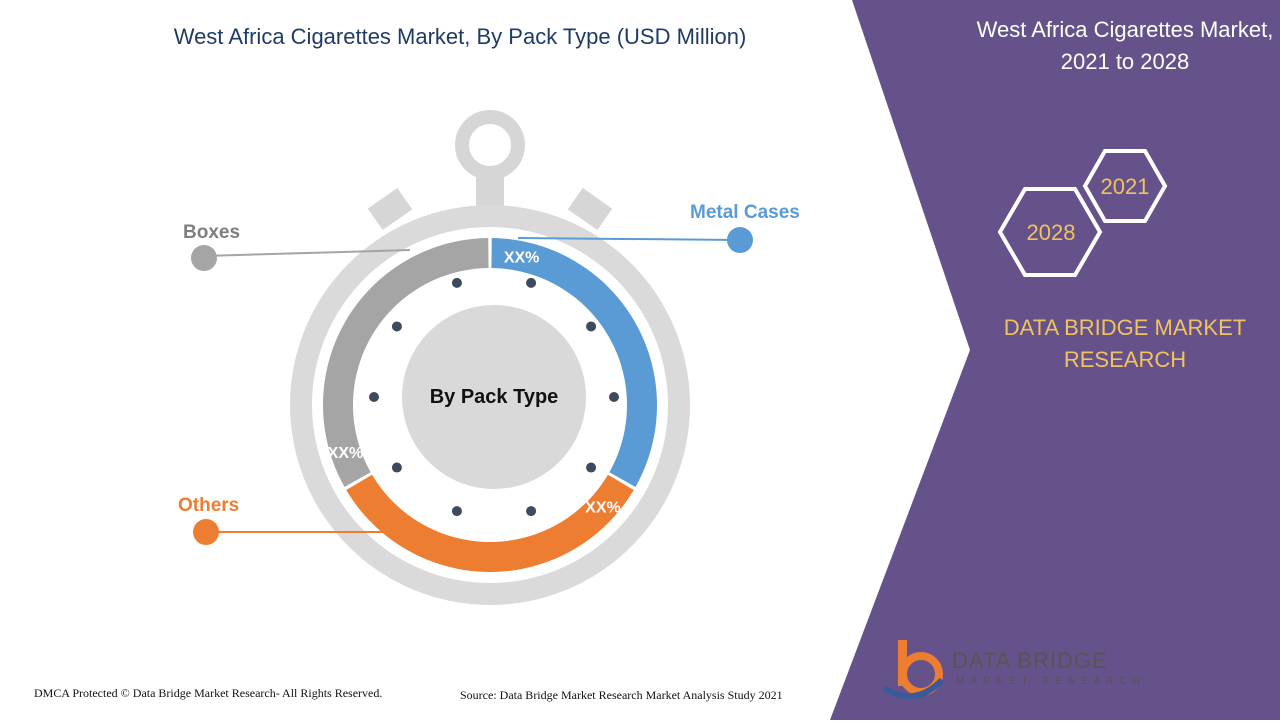 Image resolution: width=1280 pixels, height=725 pixels. I want to click on legend-marker-others, so click(206, 532).